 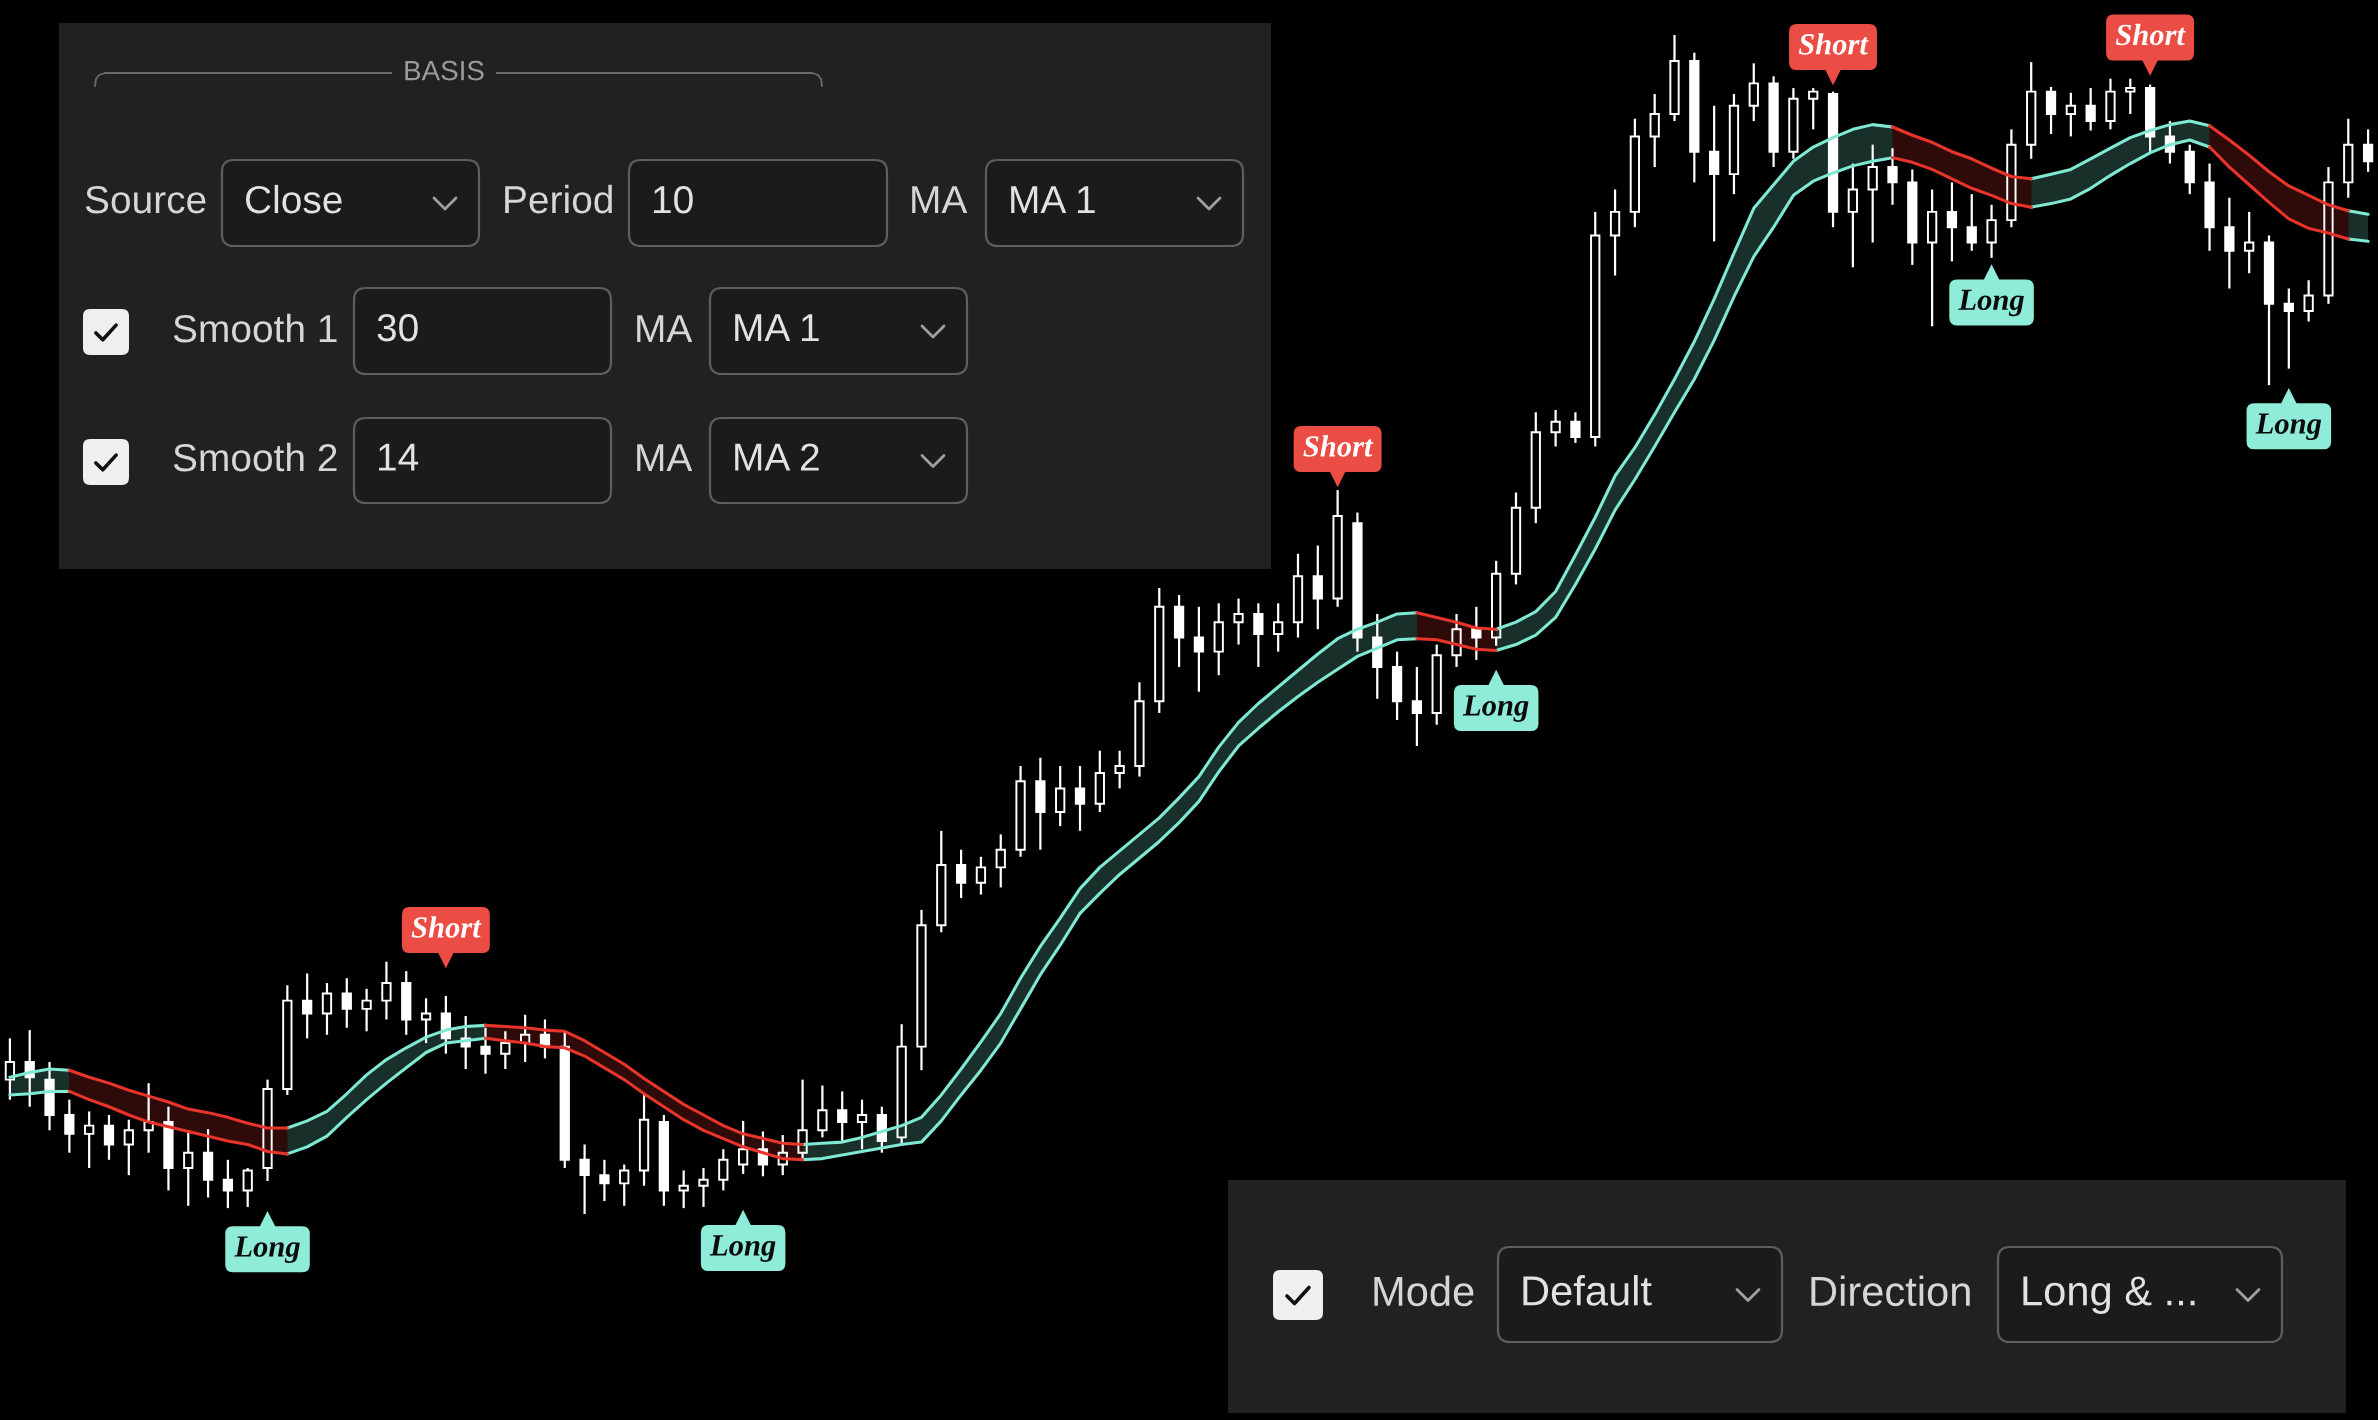 What do you see at coordinates (444, 70) in the screenshot?
I see `annotation: BASIS` at bounding box center [444, 70].